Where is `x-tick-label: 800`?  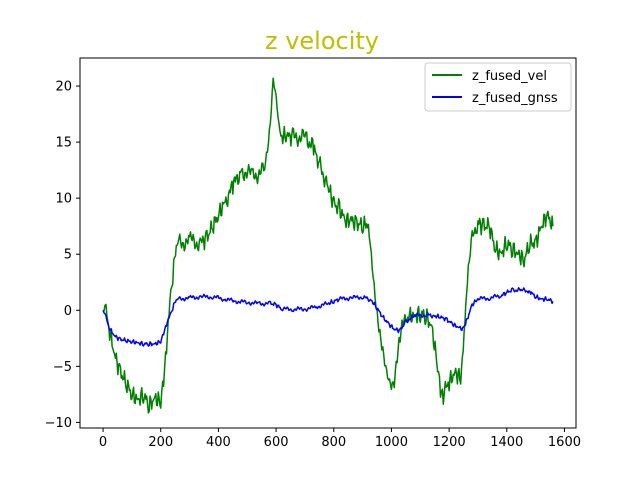
x-tick-label: 800 is located at coordinates (333, 442).